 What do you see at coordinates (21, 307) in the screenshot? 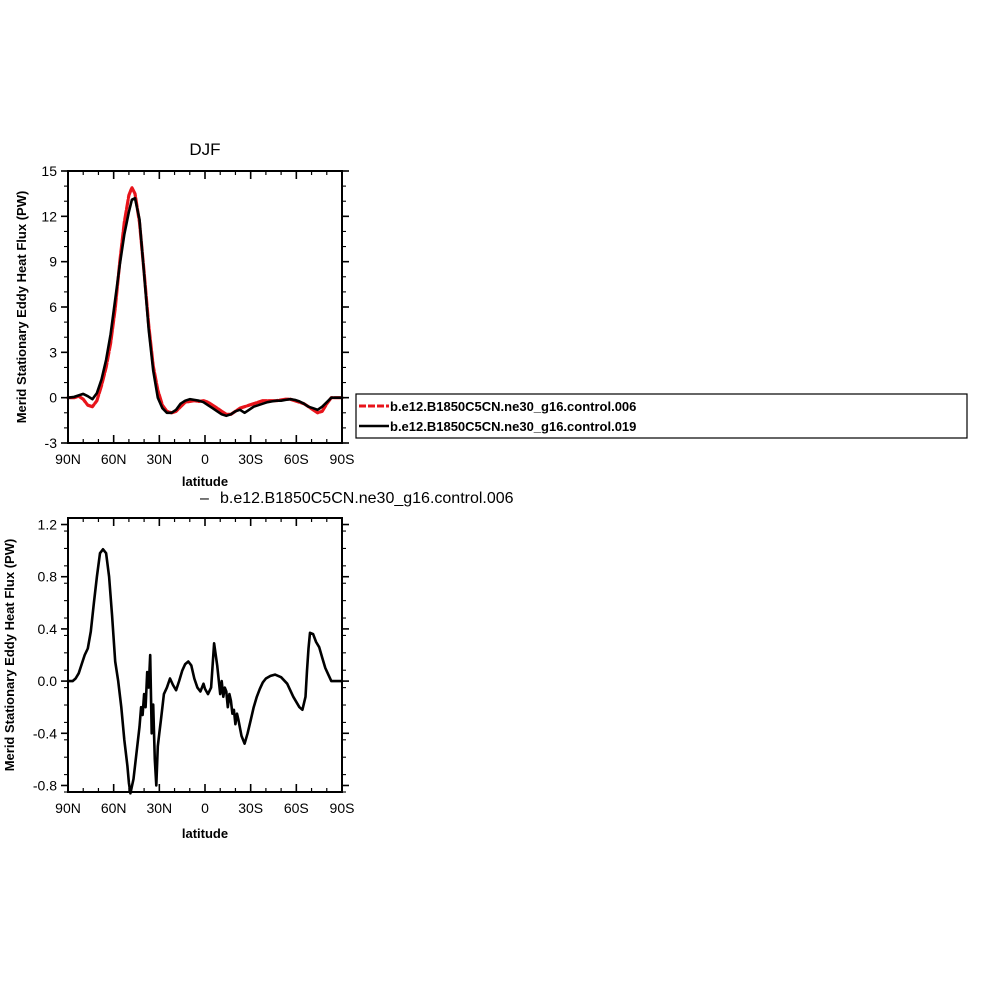
I see `djf-y-axis-label: Merid Stationary Eddy Heat Flux (PW)` at bounding box center [21, 307].